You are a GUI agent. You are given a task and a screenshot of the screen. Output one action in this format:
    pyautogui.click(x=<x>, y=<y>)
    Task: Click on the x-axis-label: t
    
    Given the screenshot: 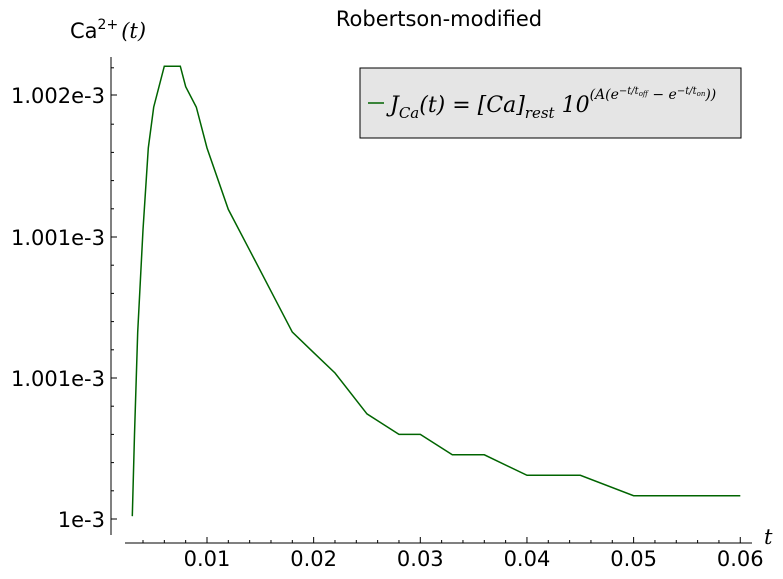 What is the action you would take?
    pyautogui.click(x=768, y=537)
    